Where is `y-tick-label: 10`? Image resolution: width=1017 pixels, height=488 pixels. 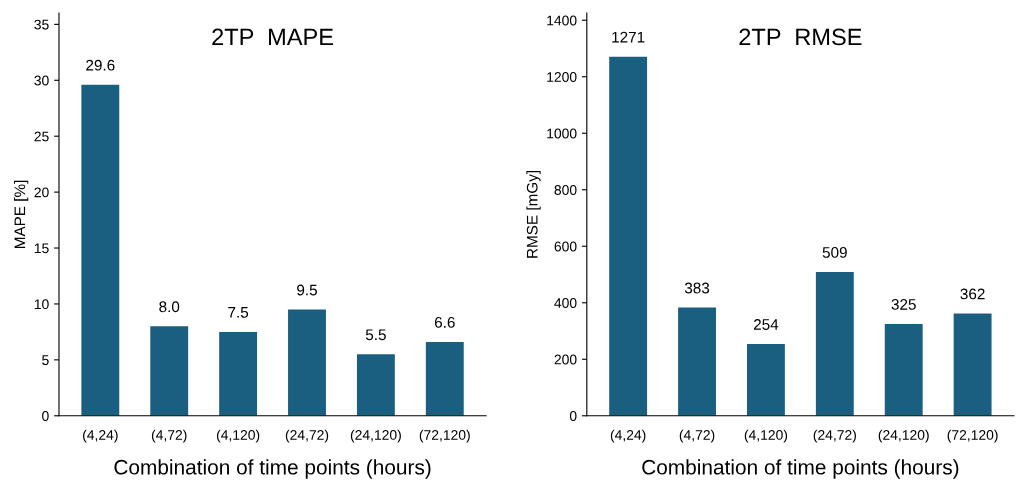
y-tick-label: 10 is located at coordinates (41, 304).